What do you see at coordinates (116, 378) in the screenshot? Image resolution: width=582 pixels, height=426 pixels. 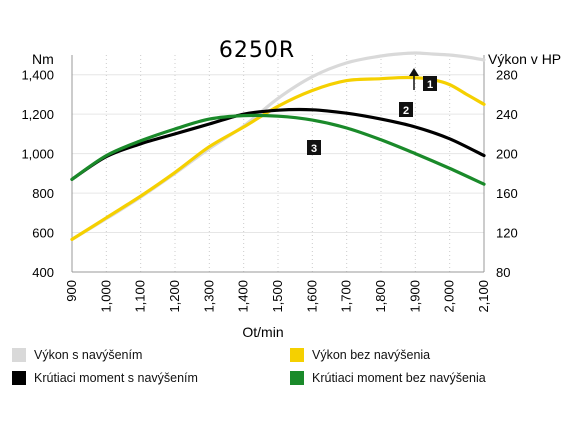 I see `legend-label: Krútiaci moment s navýšením` at bounding box center [116, 378].